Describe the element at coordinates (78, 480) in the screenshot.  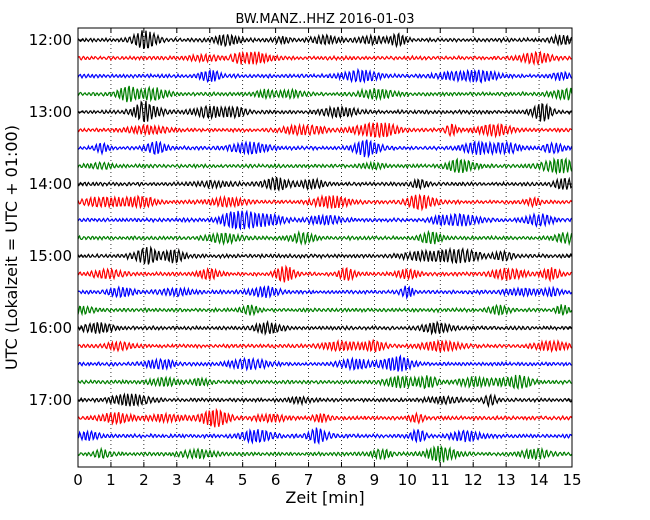
I see `x-tick-label-0: 0` at that location.